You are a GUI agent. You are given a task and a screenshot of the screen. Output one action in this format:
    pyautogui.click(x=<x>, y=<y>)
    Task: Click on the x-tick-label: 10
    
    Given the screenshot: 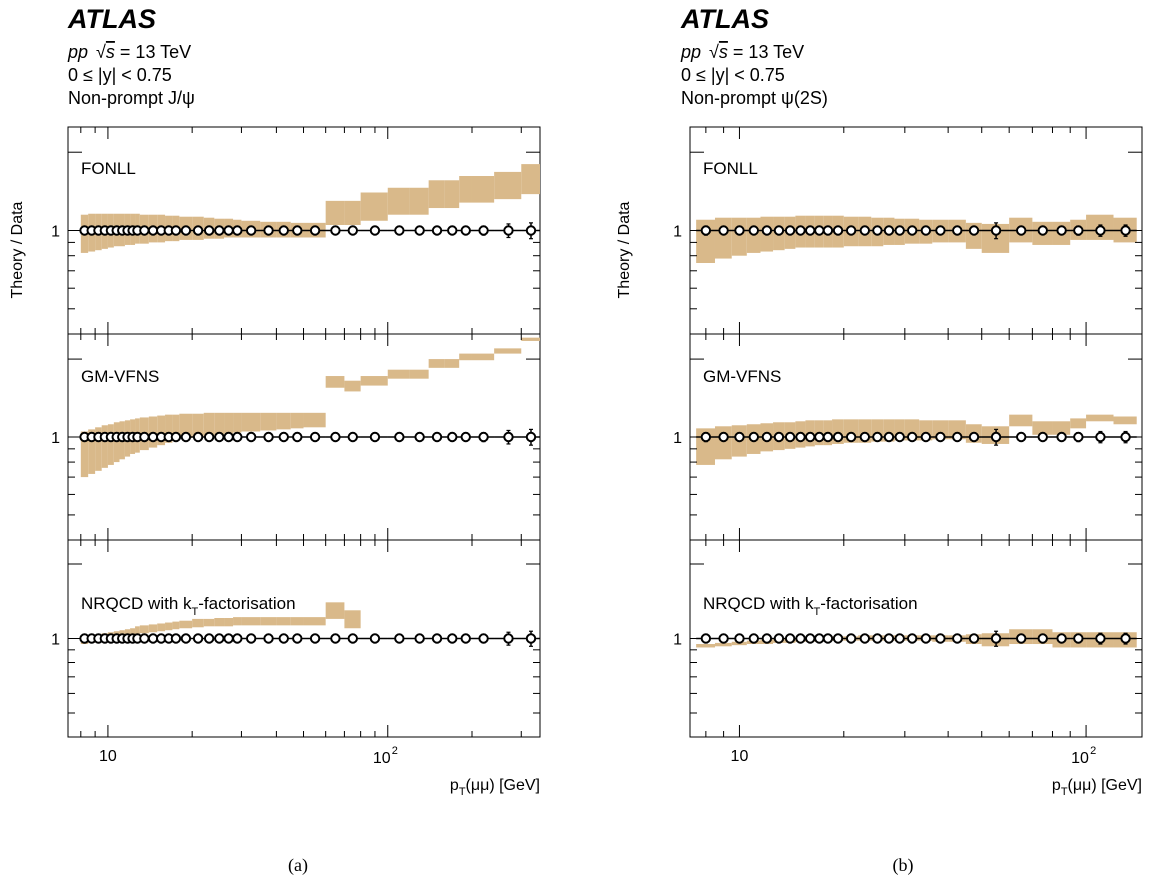 What is the action you would take?
    pyautogui.click(x=740, y=756)
    